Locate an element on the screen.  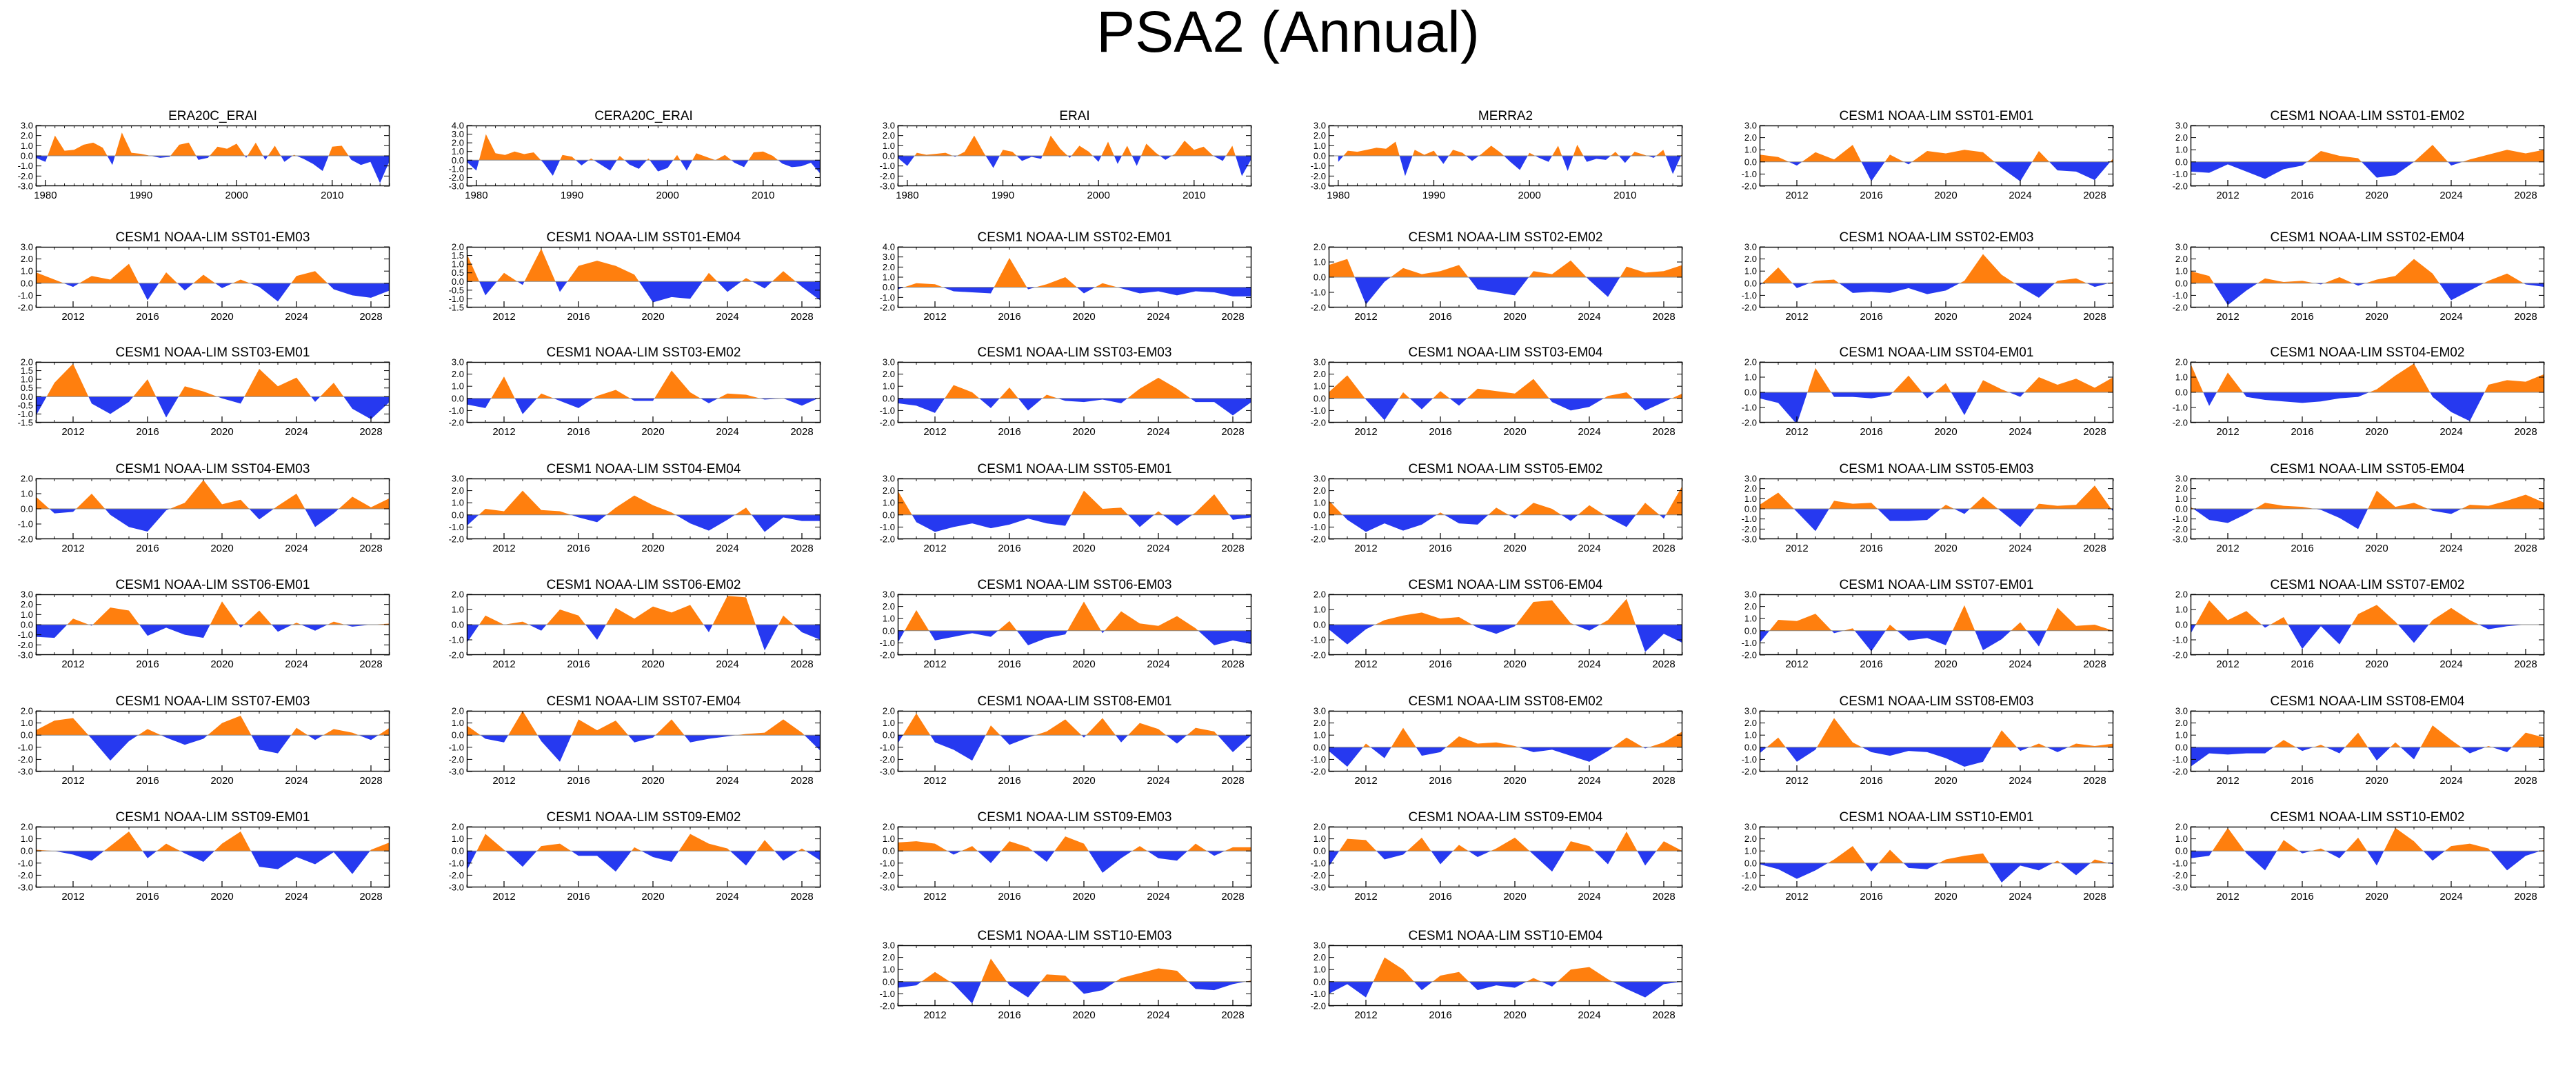
panel-title: CESM1 NOAA-LIM SST06-EM04 is located at coordinates (1506, 585).